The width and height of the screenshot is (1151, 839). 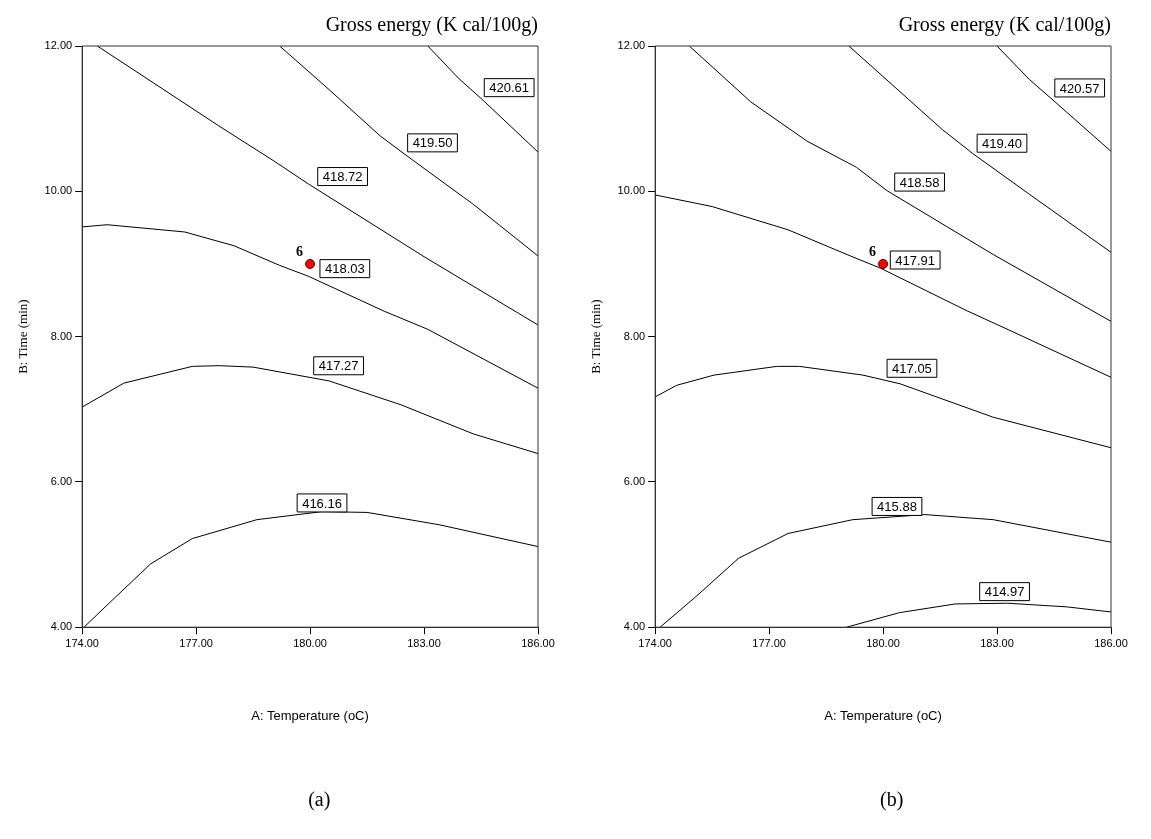 What do you see at coordinates (322, 503) in the screenshot?
I see `series-label: 416.16` at bounding box center [322, 503].